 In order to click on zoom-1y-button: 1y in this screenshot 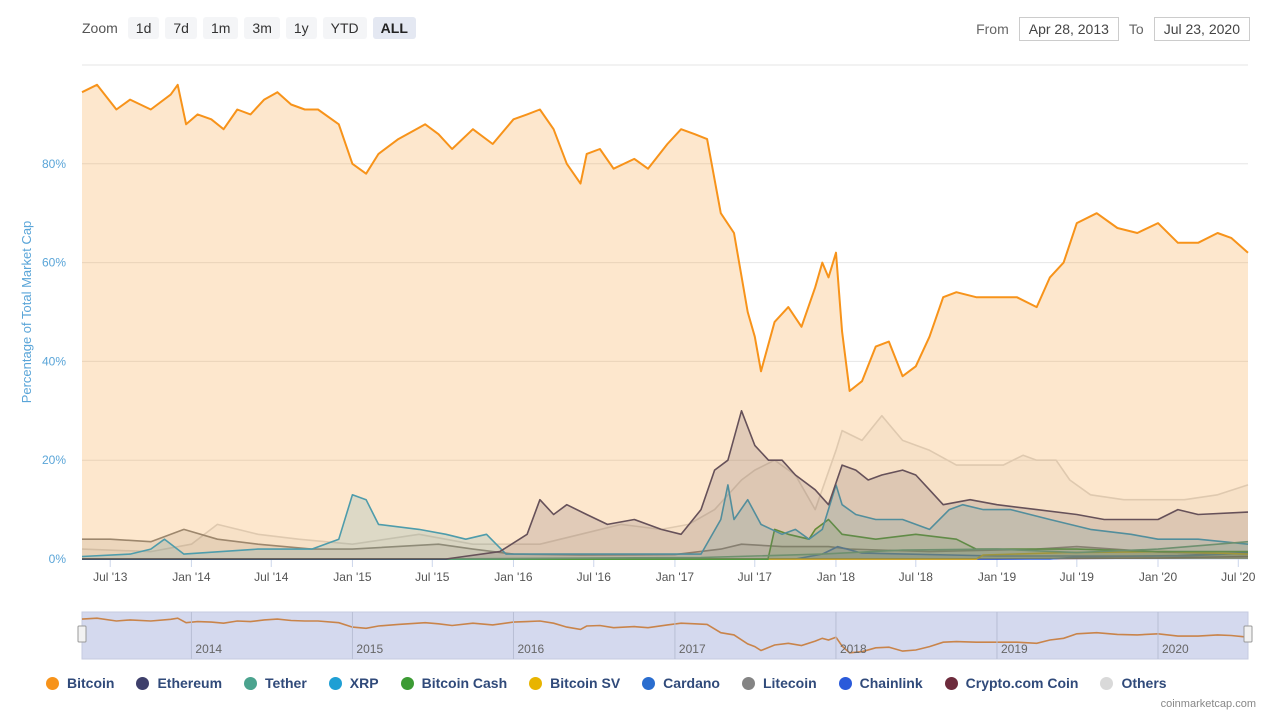, I will do `click(301, 28)`.